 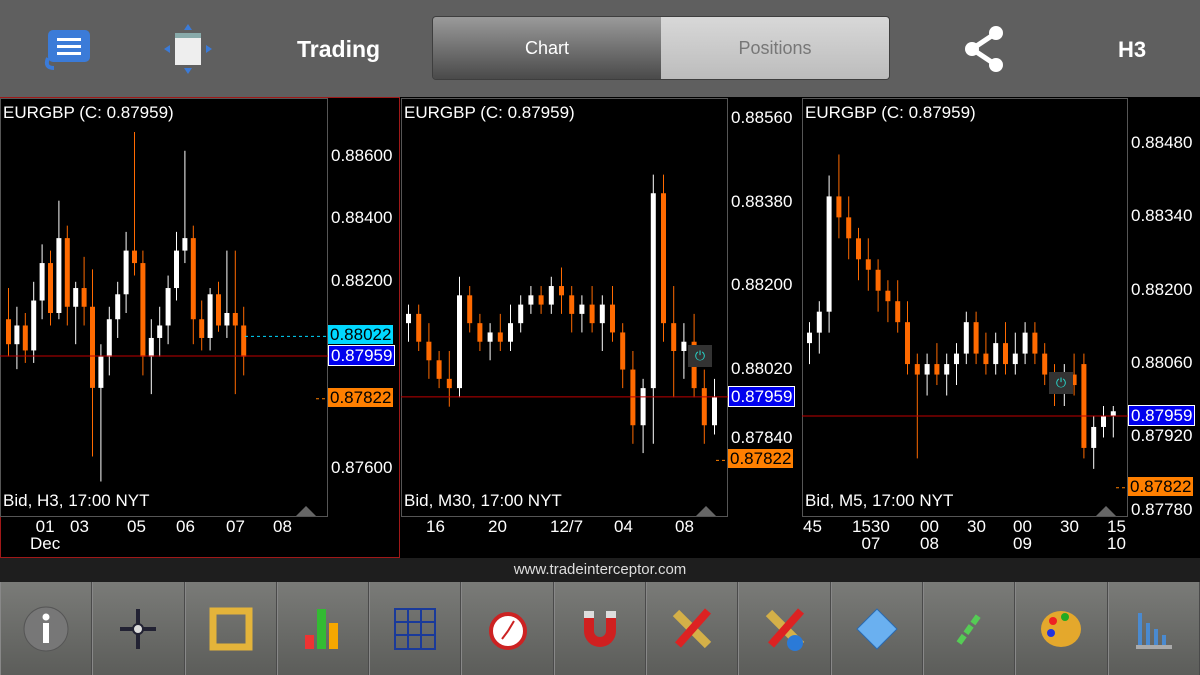 I want to click on app-title: Trading, so click(x=339, y=49).